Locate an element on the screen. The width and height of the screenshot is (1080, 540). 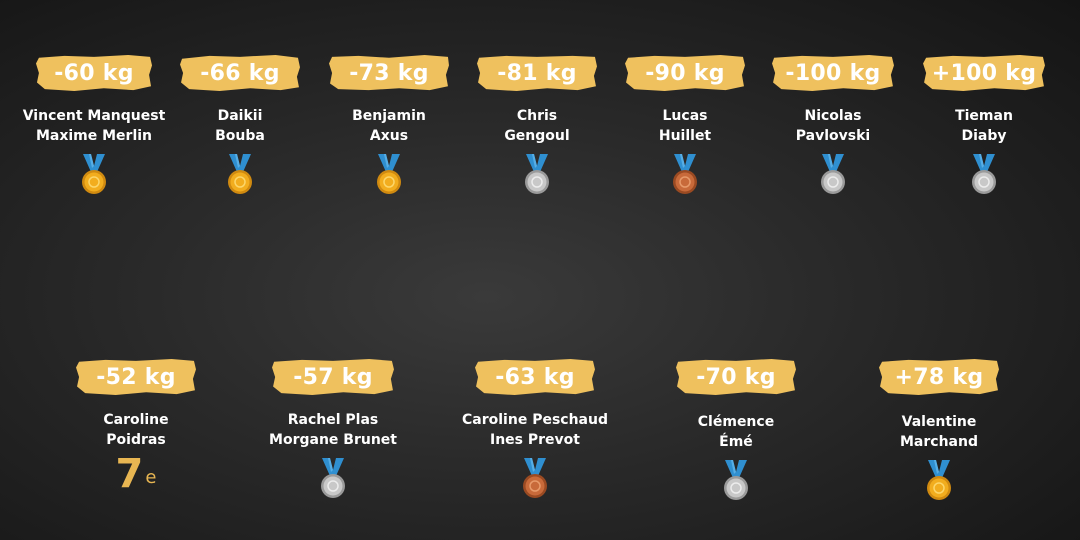
weight-label: -81 kg is located at coordinates (537, 73).